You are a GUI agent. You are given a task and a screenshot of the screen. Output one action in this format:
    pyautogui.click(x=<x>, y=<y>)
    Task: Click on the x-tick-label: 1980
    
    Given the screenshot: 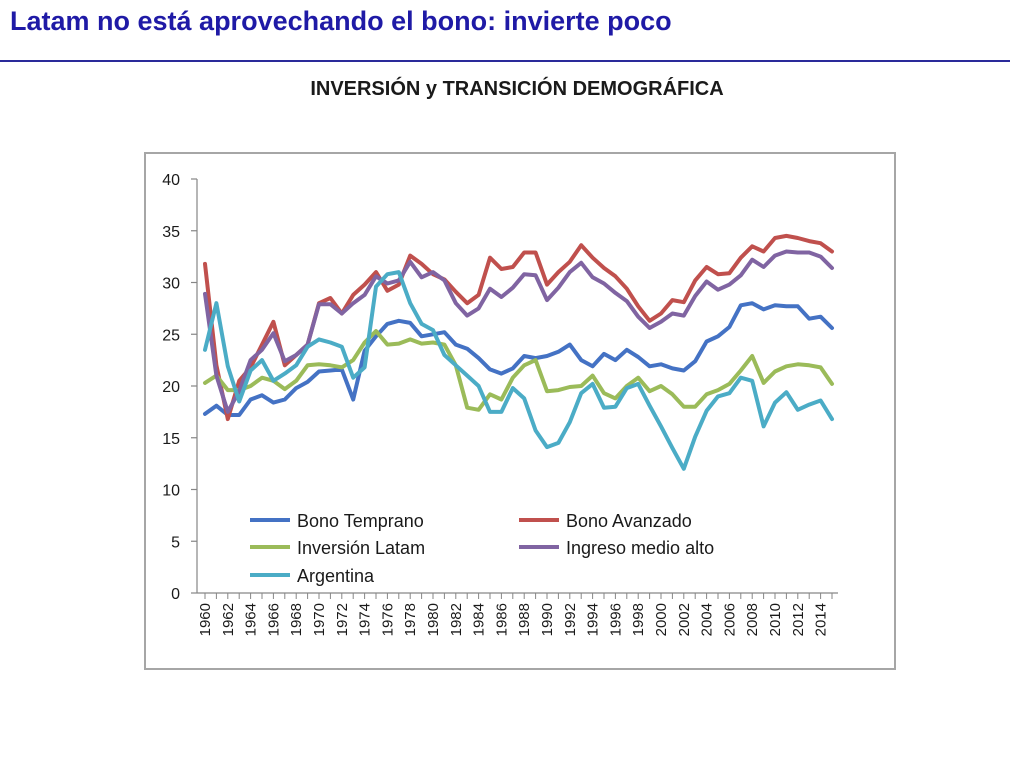 What is the action you would take?
    pyautogui.click(x=433, y=619)
    